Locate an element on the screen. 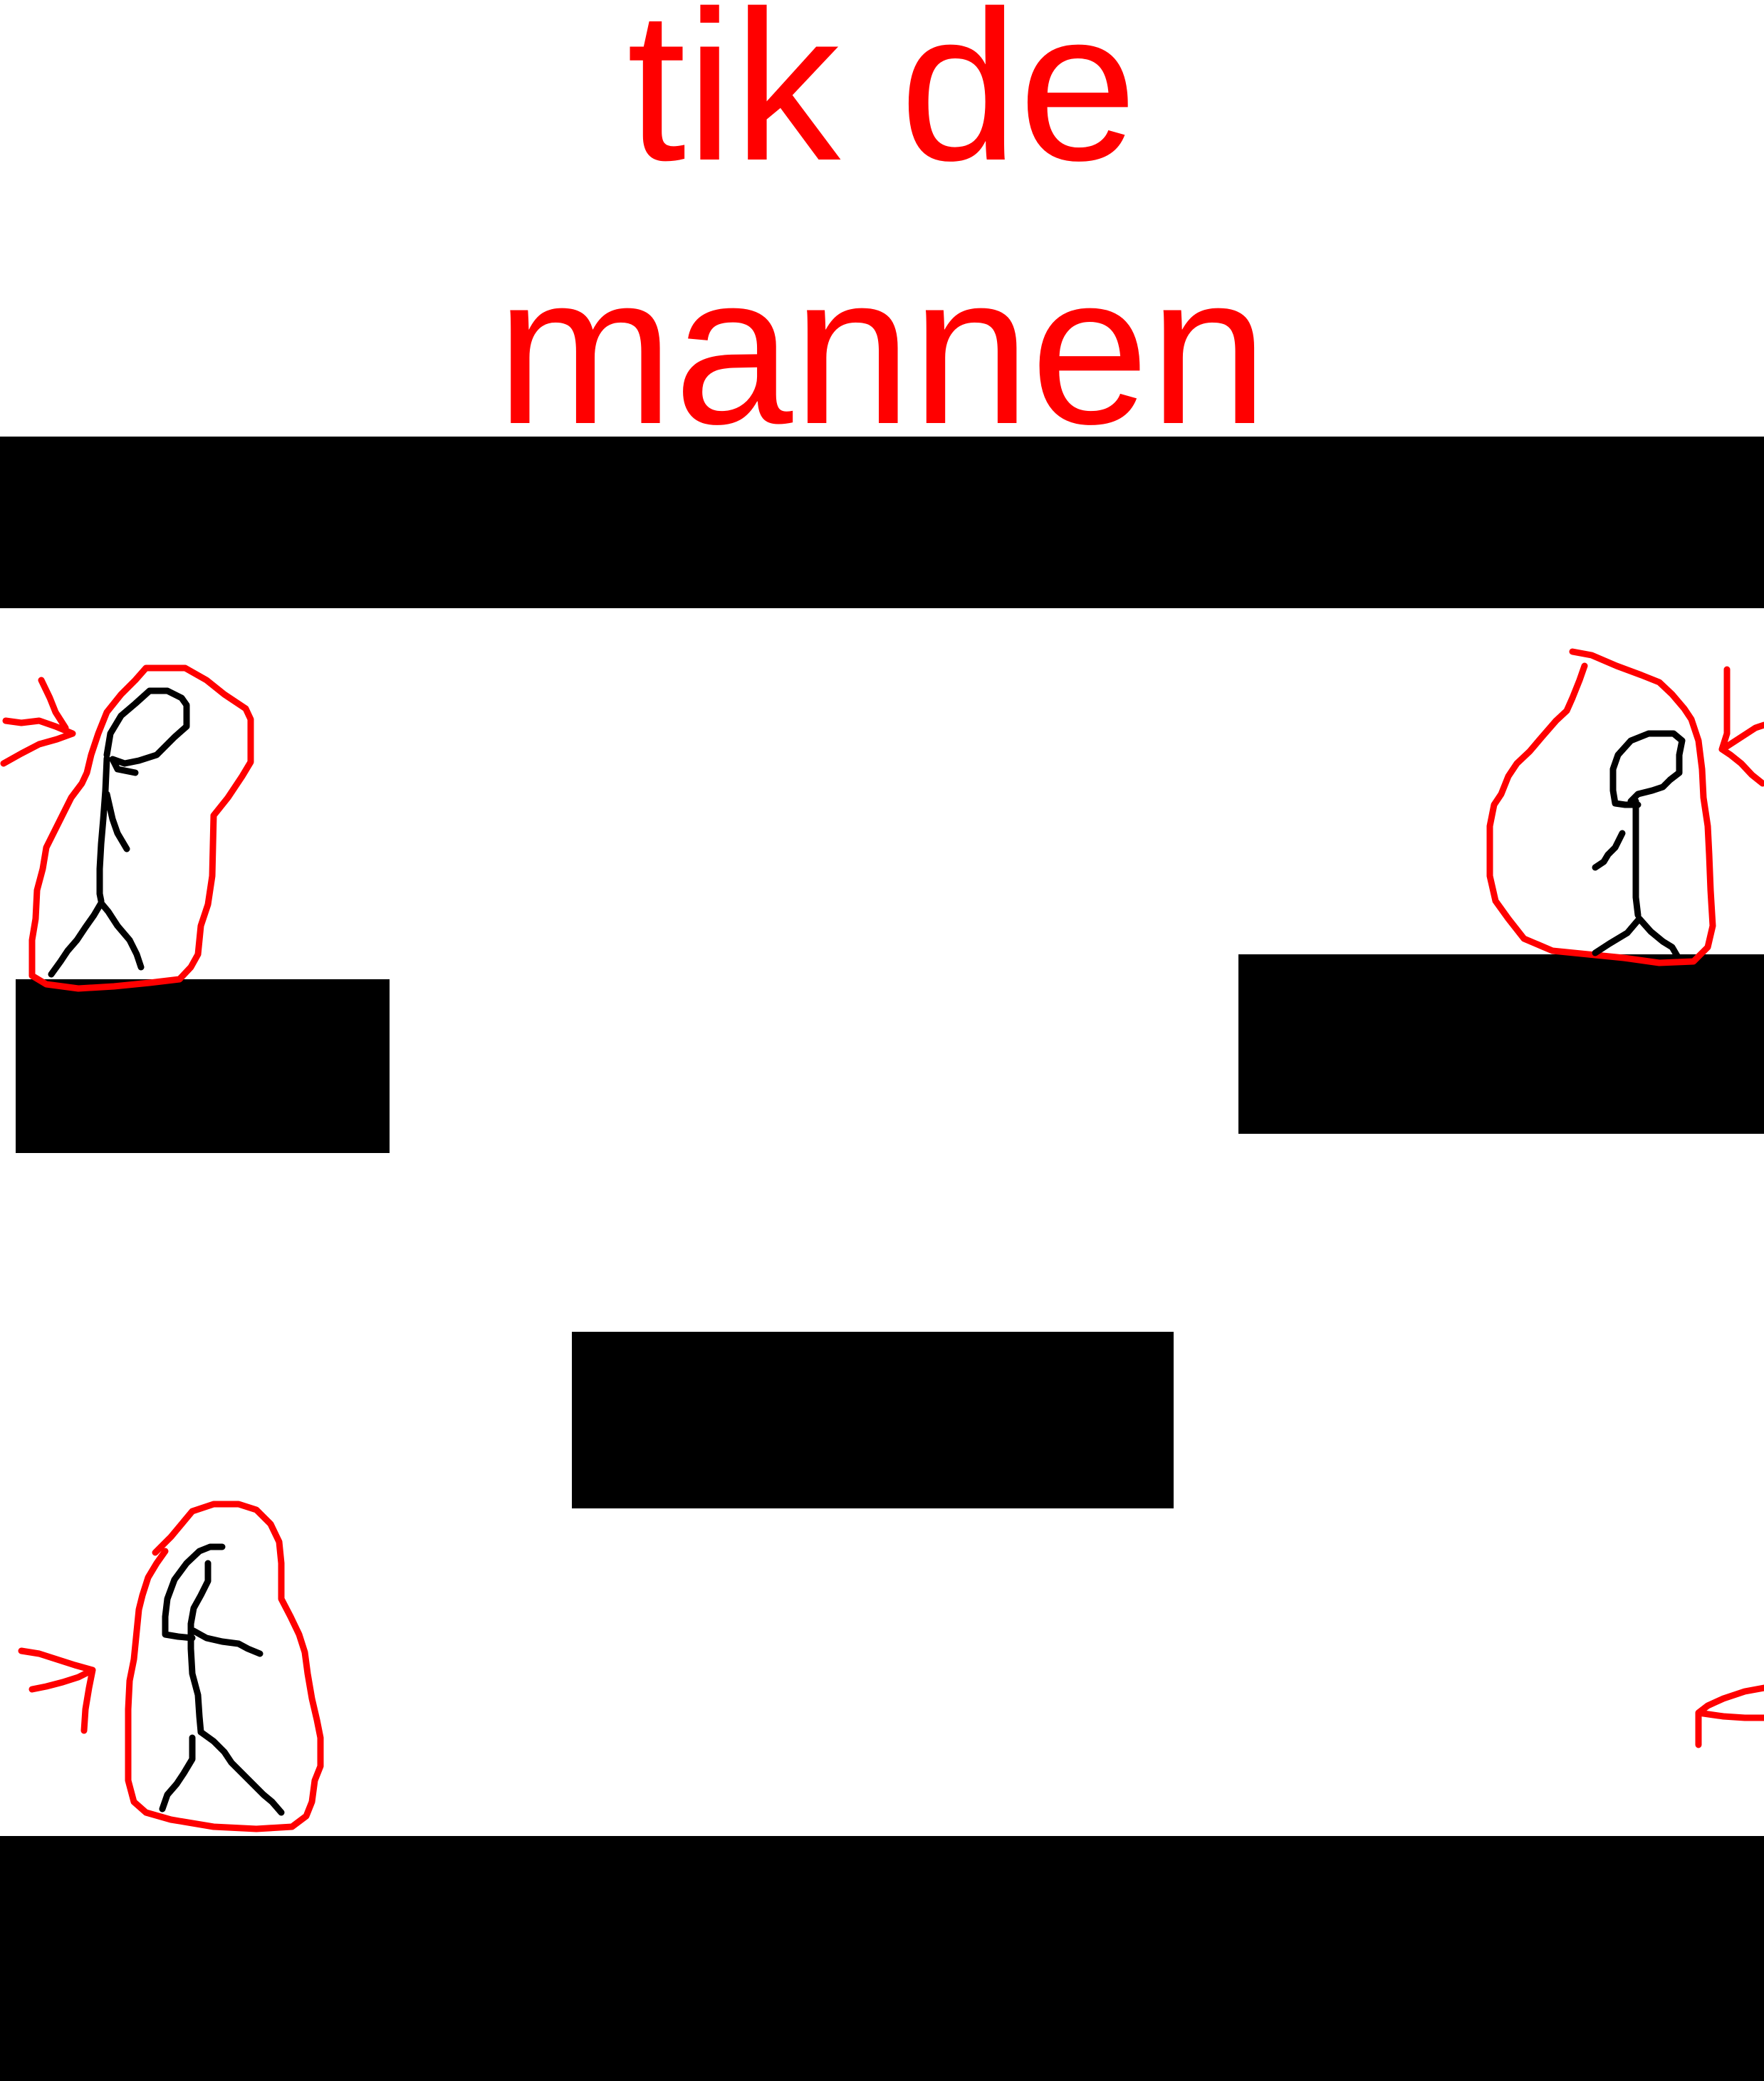  man-left-upper is located at coordinates (141, 828).